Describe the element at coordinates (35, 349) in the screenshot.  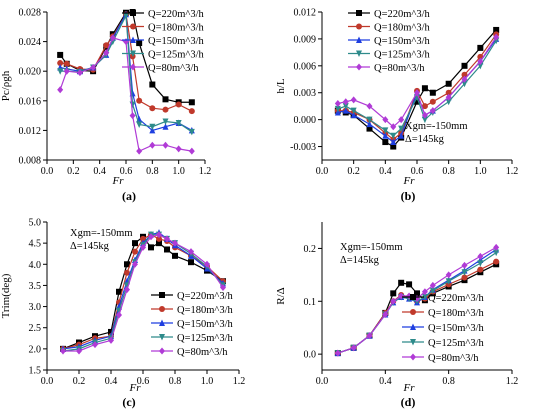
I see `y-tick-label: 2.0` at that location.